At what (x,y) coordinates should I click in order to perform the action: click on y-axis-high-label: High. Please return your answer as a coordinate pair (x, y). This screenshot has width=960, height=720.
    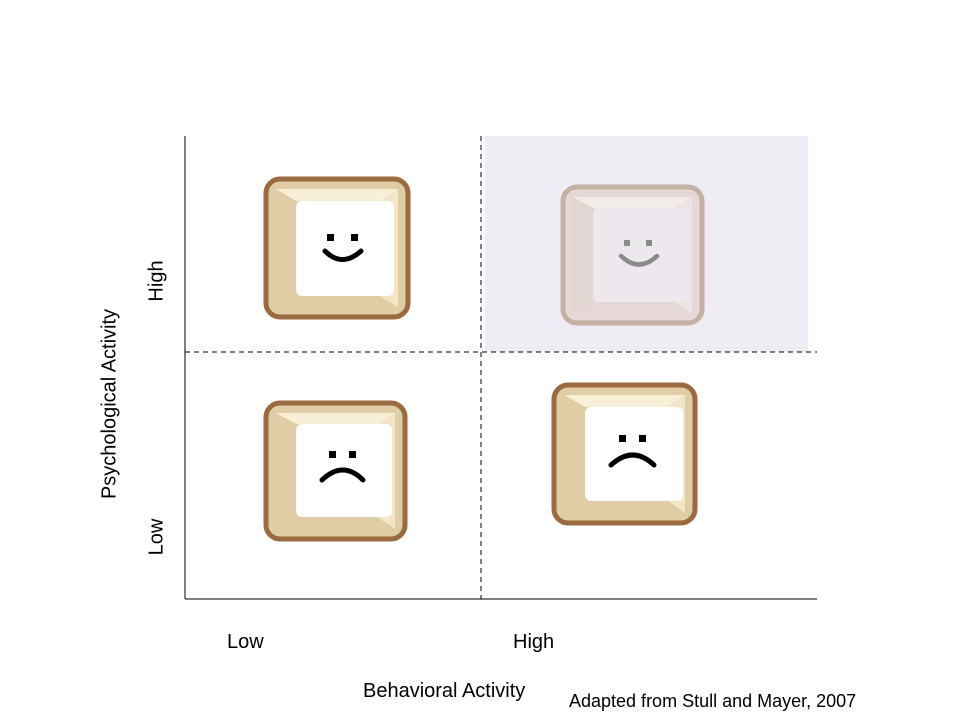
    Looking at the image, I should click on (156, 281).